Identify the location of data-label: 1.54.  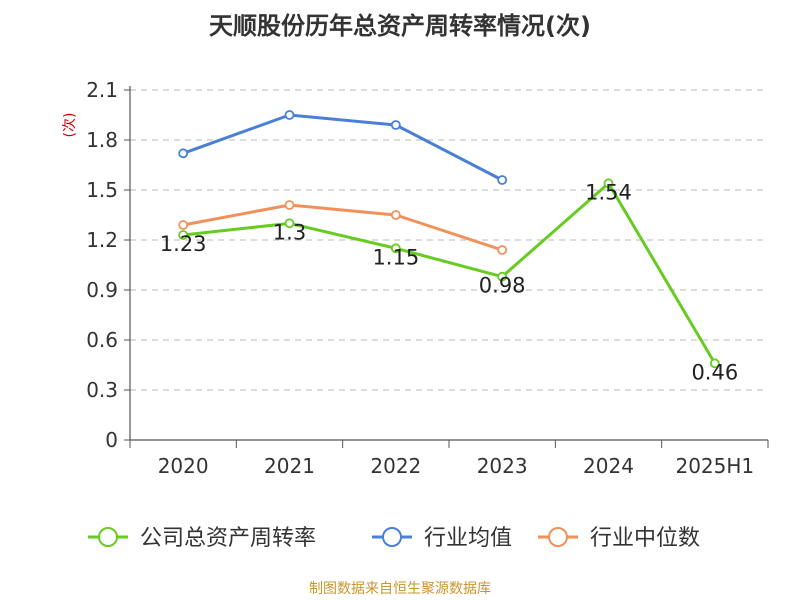
(608, 192).